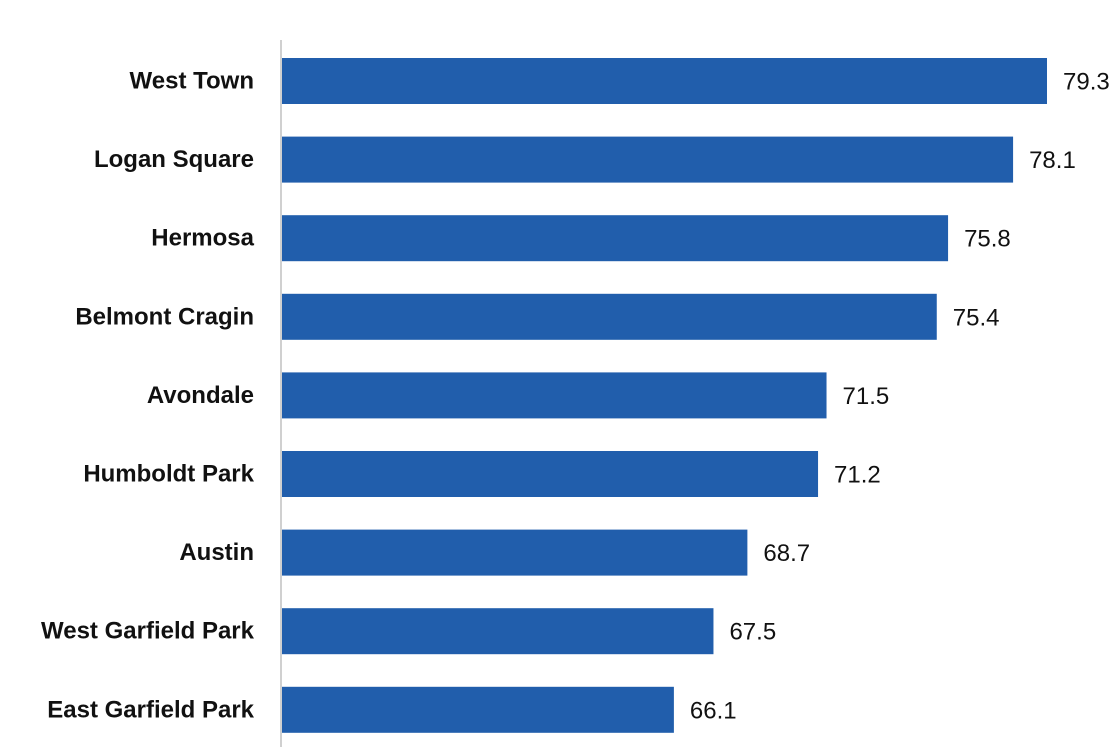 The height and width of the screenshot is (747, 1117). Describe the element at coordinates (174, 159) in the screenshot. I see `category-label-logan-square: Logan Square` at that location.